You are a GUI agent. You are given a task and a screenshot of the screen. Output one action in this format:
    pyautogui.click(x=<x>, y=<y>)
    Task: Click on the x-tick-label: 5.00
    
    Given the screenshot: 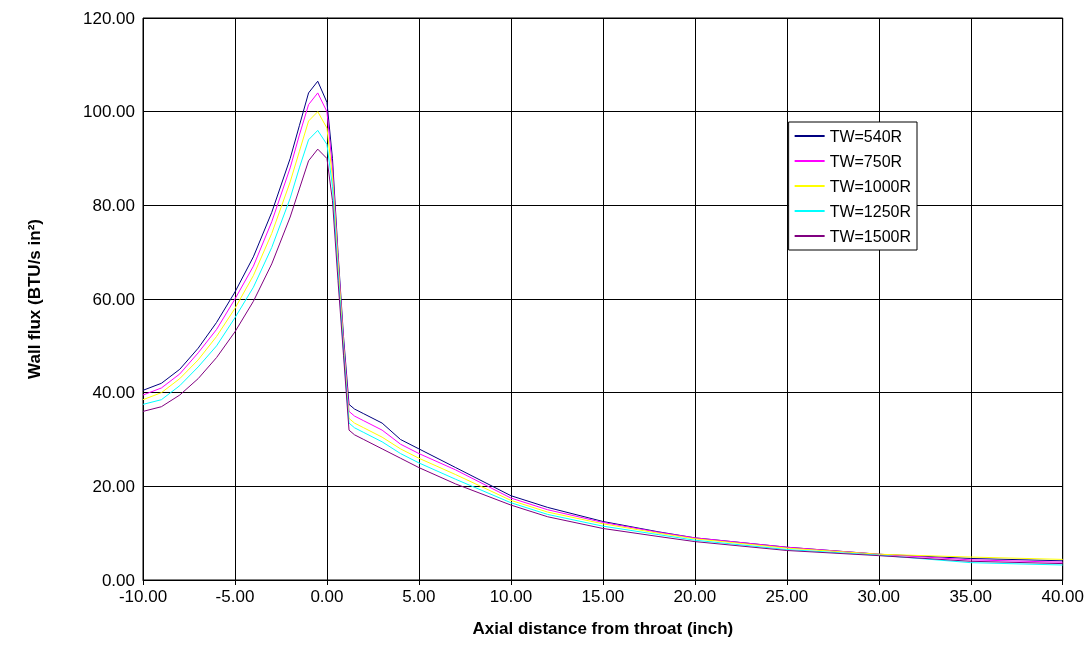 What is the action you would take?
    pyautogui.click(x=419, y=596)
    